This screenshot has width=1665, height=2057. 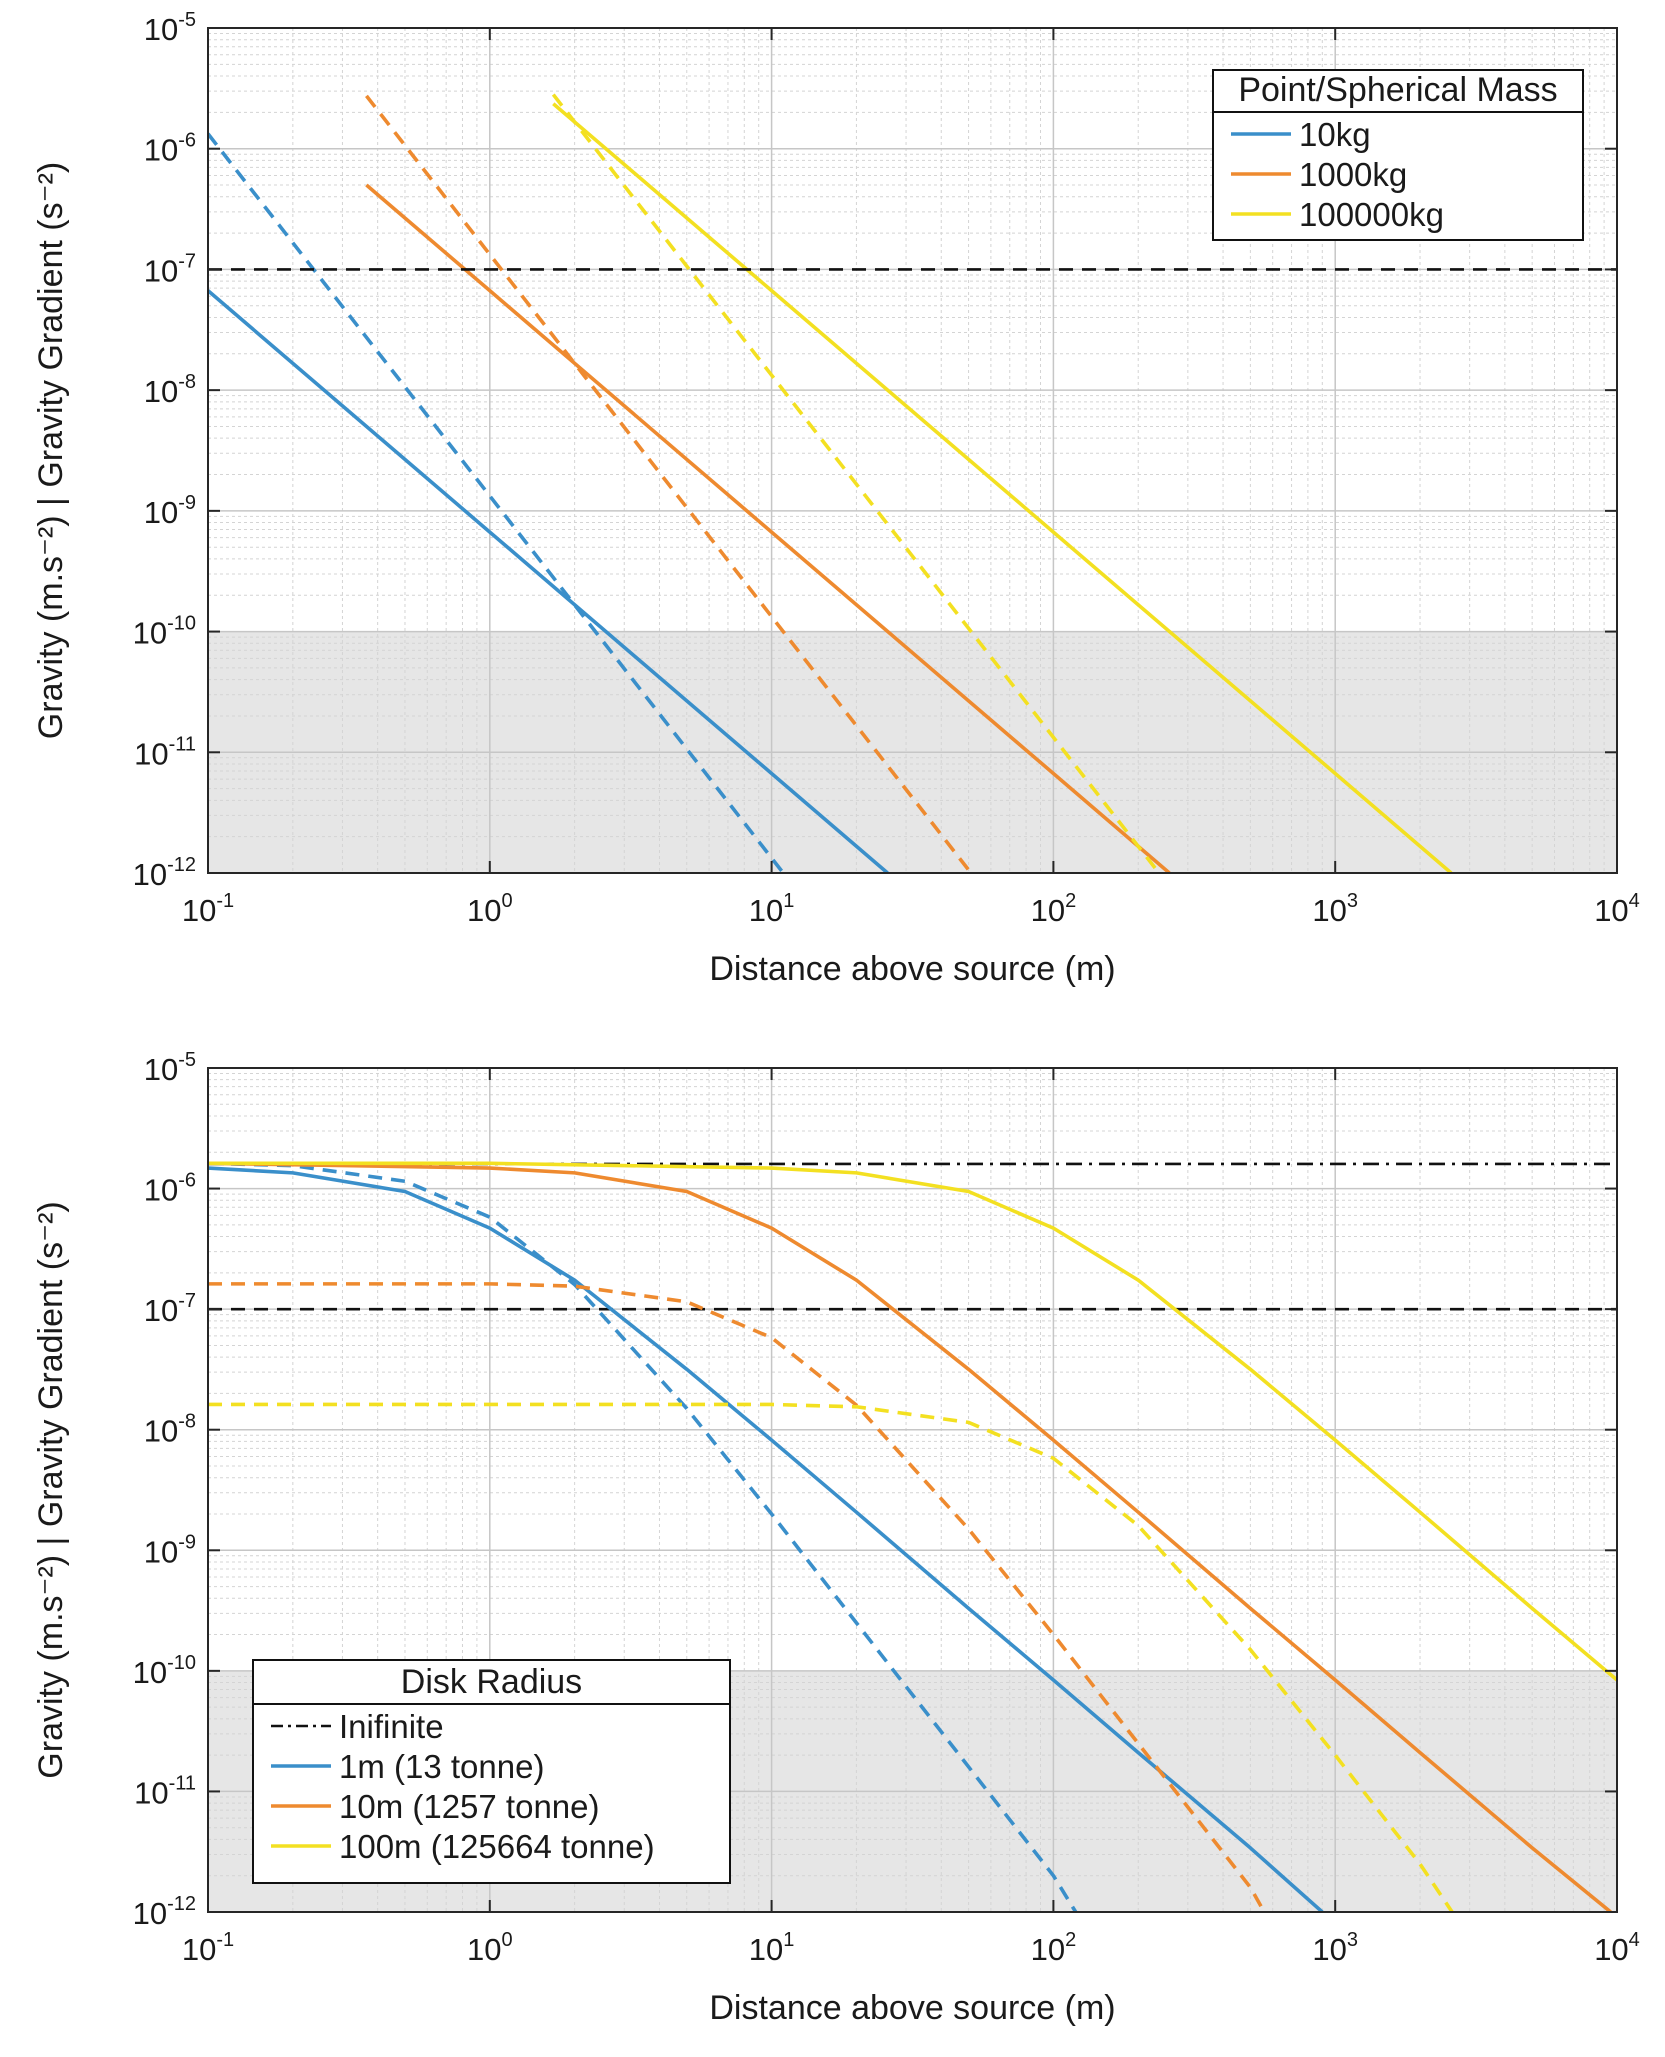 I want to click on legend-entry-label: 1m (13 tonne), so click(x=441, y=1766).